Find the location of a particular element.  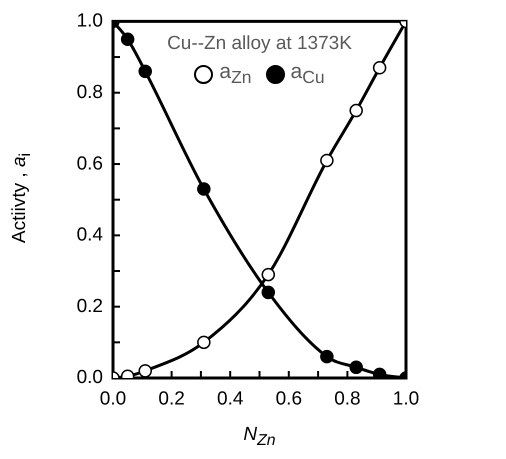

x-tick-label: 1.0 is located at coordinates (406, 399).